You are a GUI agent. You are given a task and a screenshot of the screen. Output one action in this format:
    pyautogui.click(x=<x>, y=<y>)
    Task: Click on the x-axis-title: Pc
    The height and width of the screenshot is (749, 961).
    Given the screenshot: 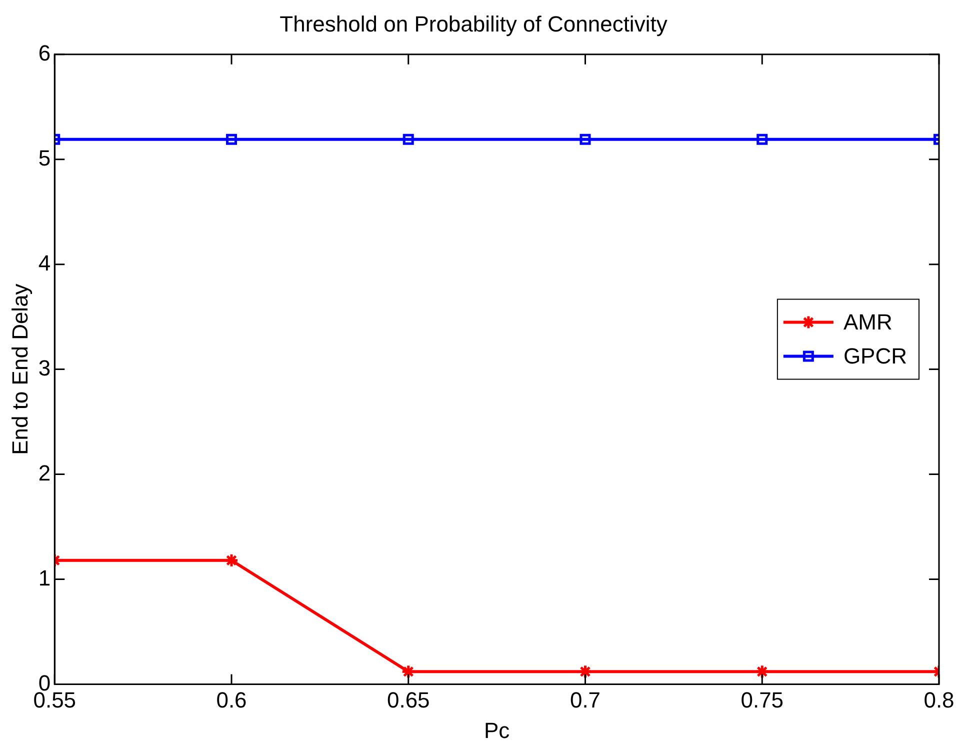 What is the action you would take?
    pyautogui.click(x=497, y=730)
    